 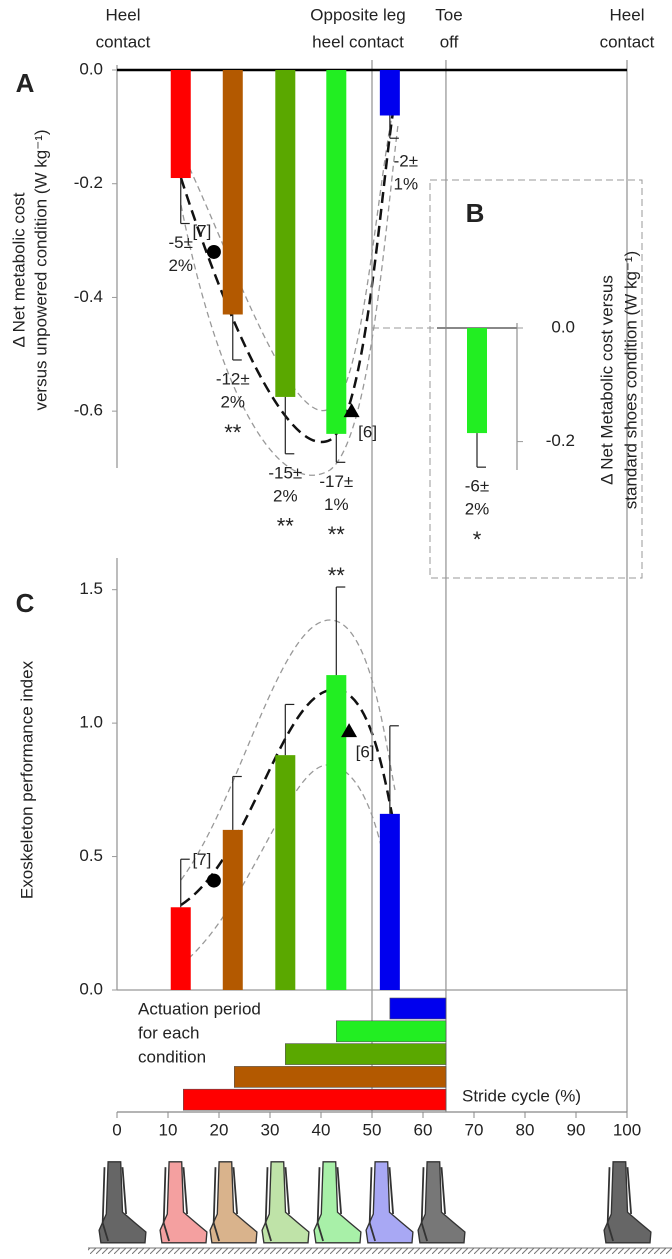 I want to click on y-axis-label: Δ Net metabolic cost, so click(x=18, y=269).